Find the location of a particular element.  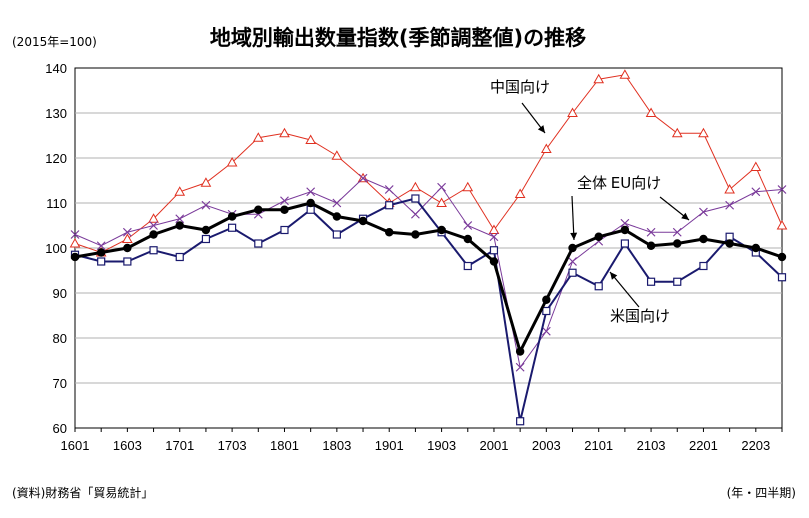

x-tick-label: 1901 is located at coordinates (389, 445).